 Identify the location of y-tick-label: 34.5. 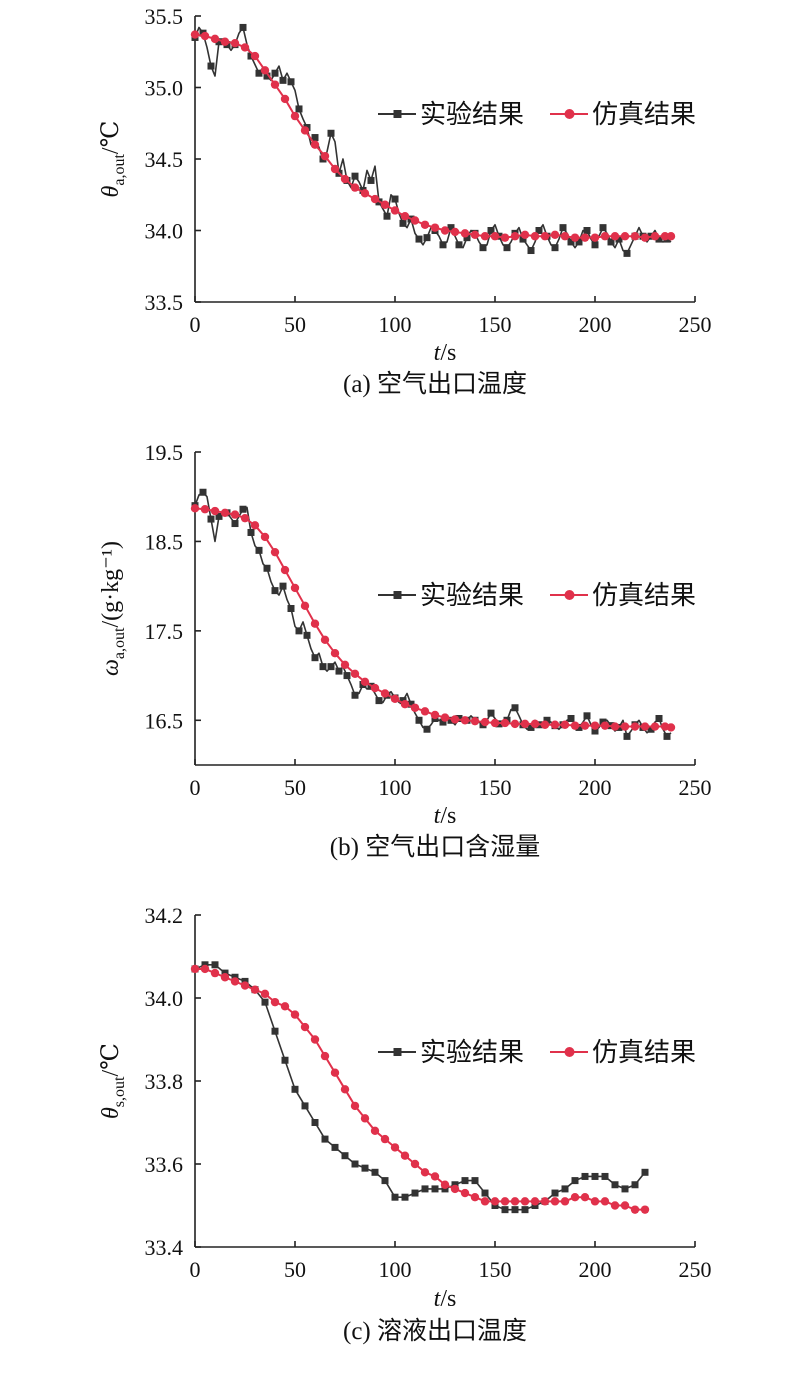
(164, 159).